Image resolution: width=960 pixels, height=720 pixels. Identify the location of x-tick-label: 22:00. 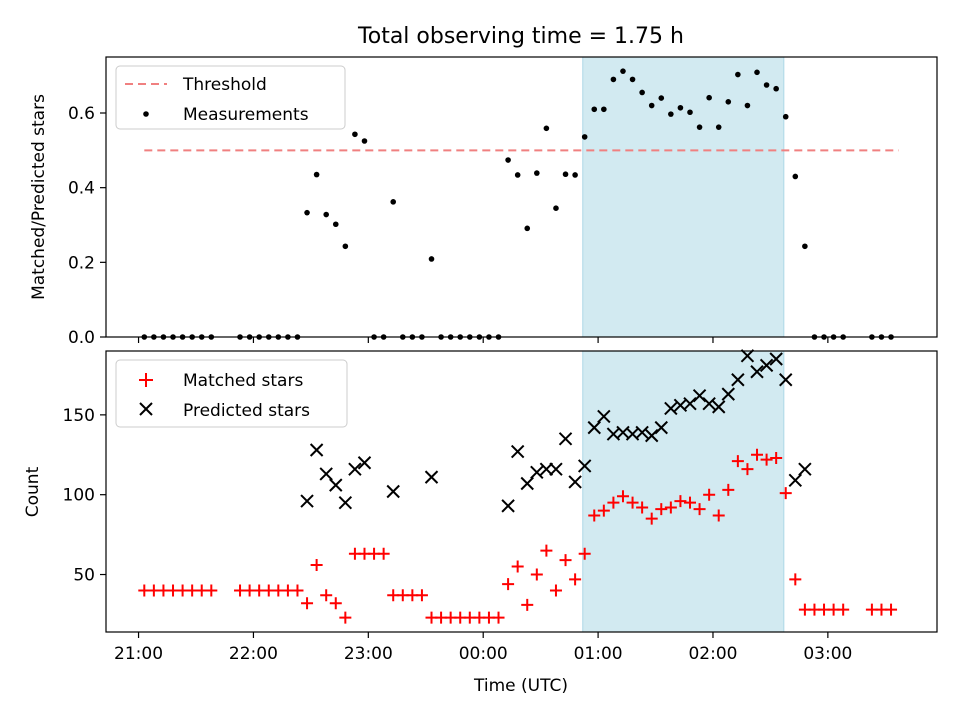
(253, 654).